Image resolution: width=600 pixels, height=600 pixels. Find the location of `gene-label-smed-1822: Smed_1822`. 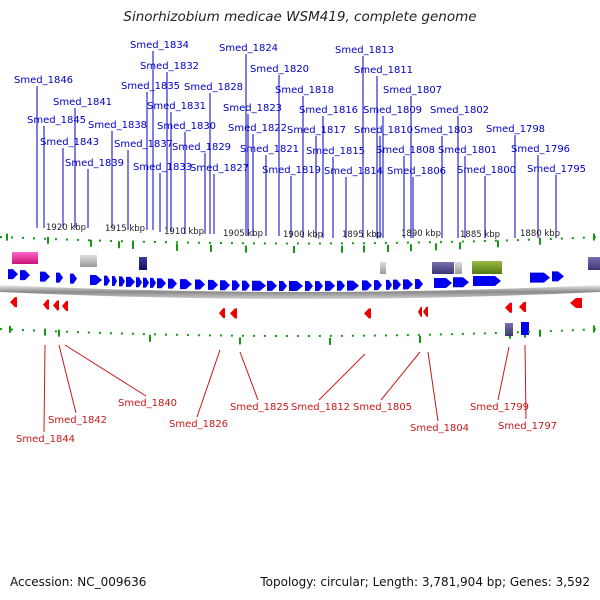

gene-label-smed-1822: Smed_1822 is located at coordinates (257, 128).